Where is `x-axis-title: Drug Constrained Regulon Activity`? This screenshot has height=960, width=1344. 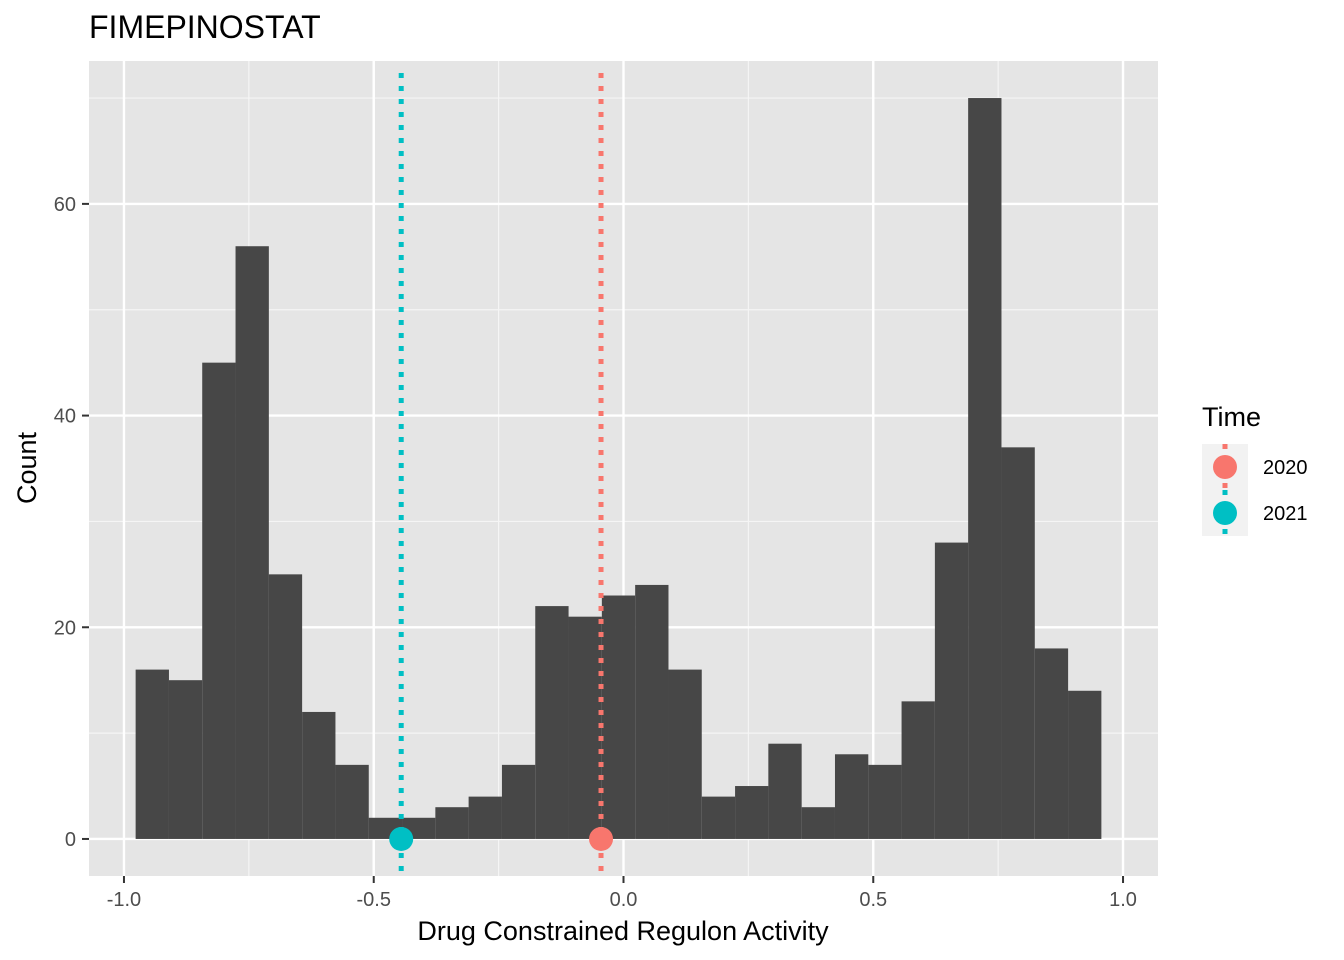 x-axis-title: Drug Constrained Regulon Activity is located at coordinates (623, 931).